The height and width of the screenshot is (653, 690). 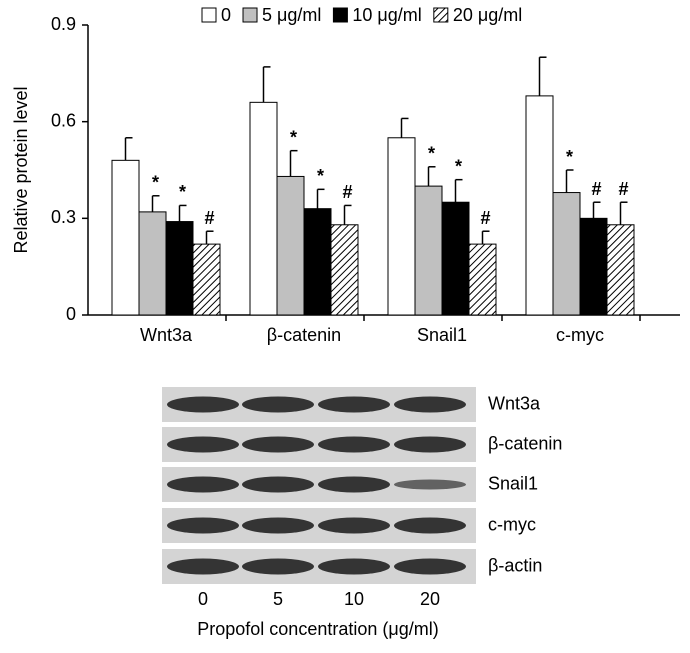 What do you see at coordinates (442, 335) in the screenshot?
I see `x-tick-label: Snail1` at bounding box center [442, 335].